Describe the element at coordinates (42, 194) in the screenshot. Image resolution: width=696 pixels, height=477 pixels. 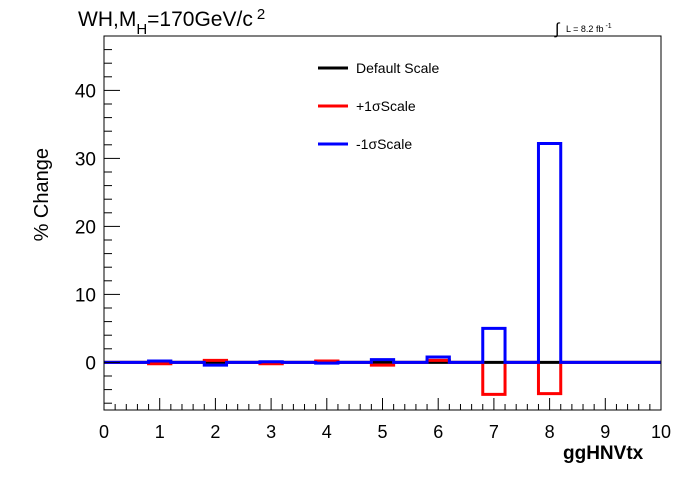
I see `y-axis-label: % Change` at that location.